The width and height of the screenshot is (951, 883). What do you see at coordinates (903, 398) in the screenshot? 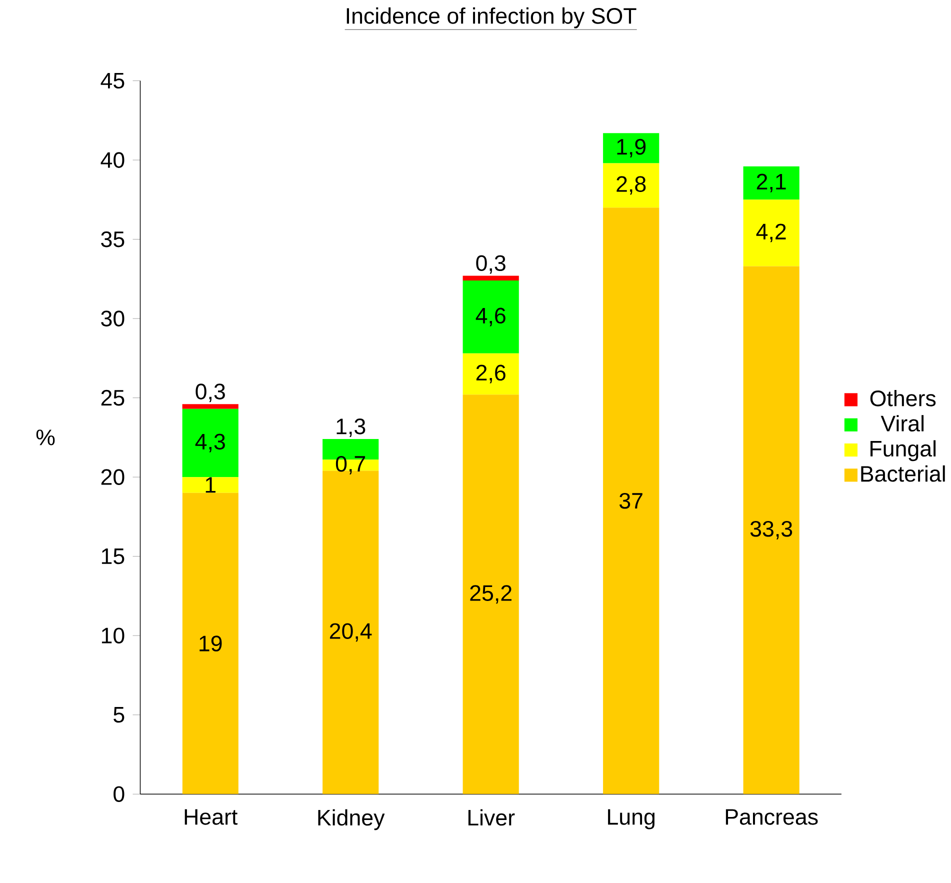
I see `legend-label: Others` at bounding box center [903, 398].